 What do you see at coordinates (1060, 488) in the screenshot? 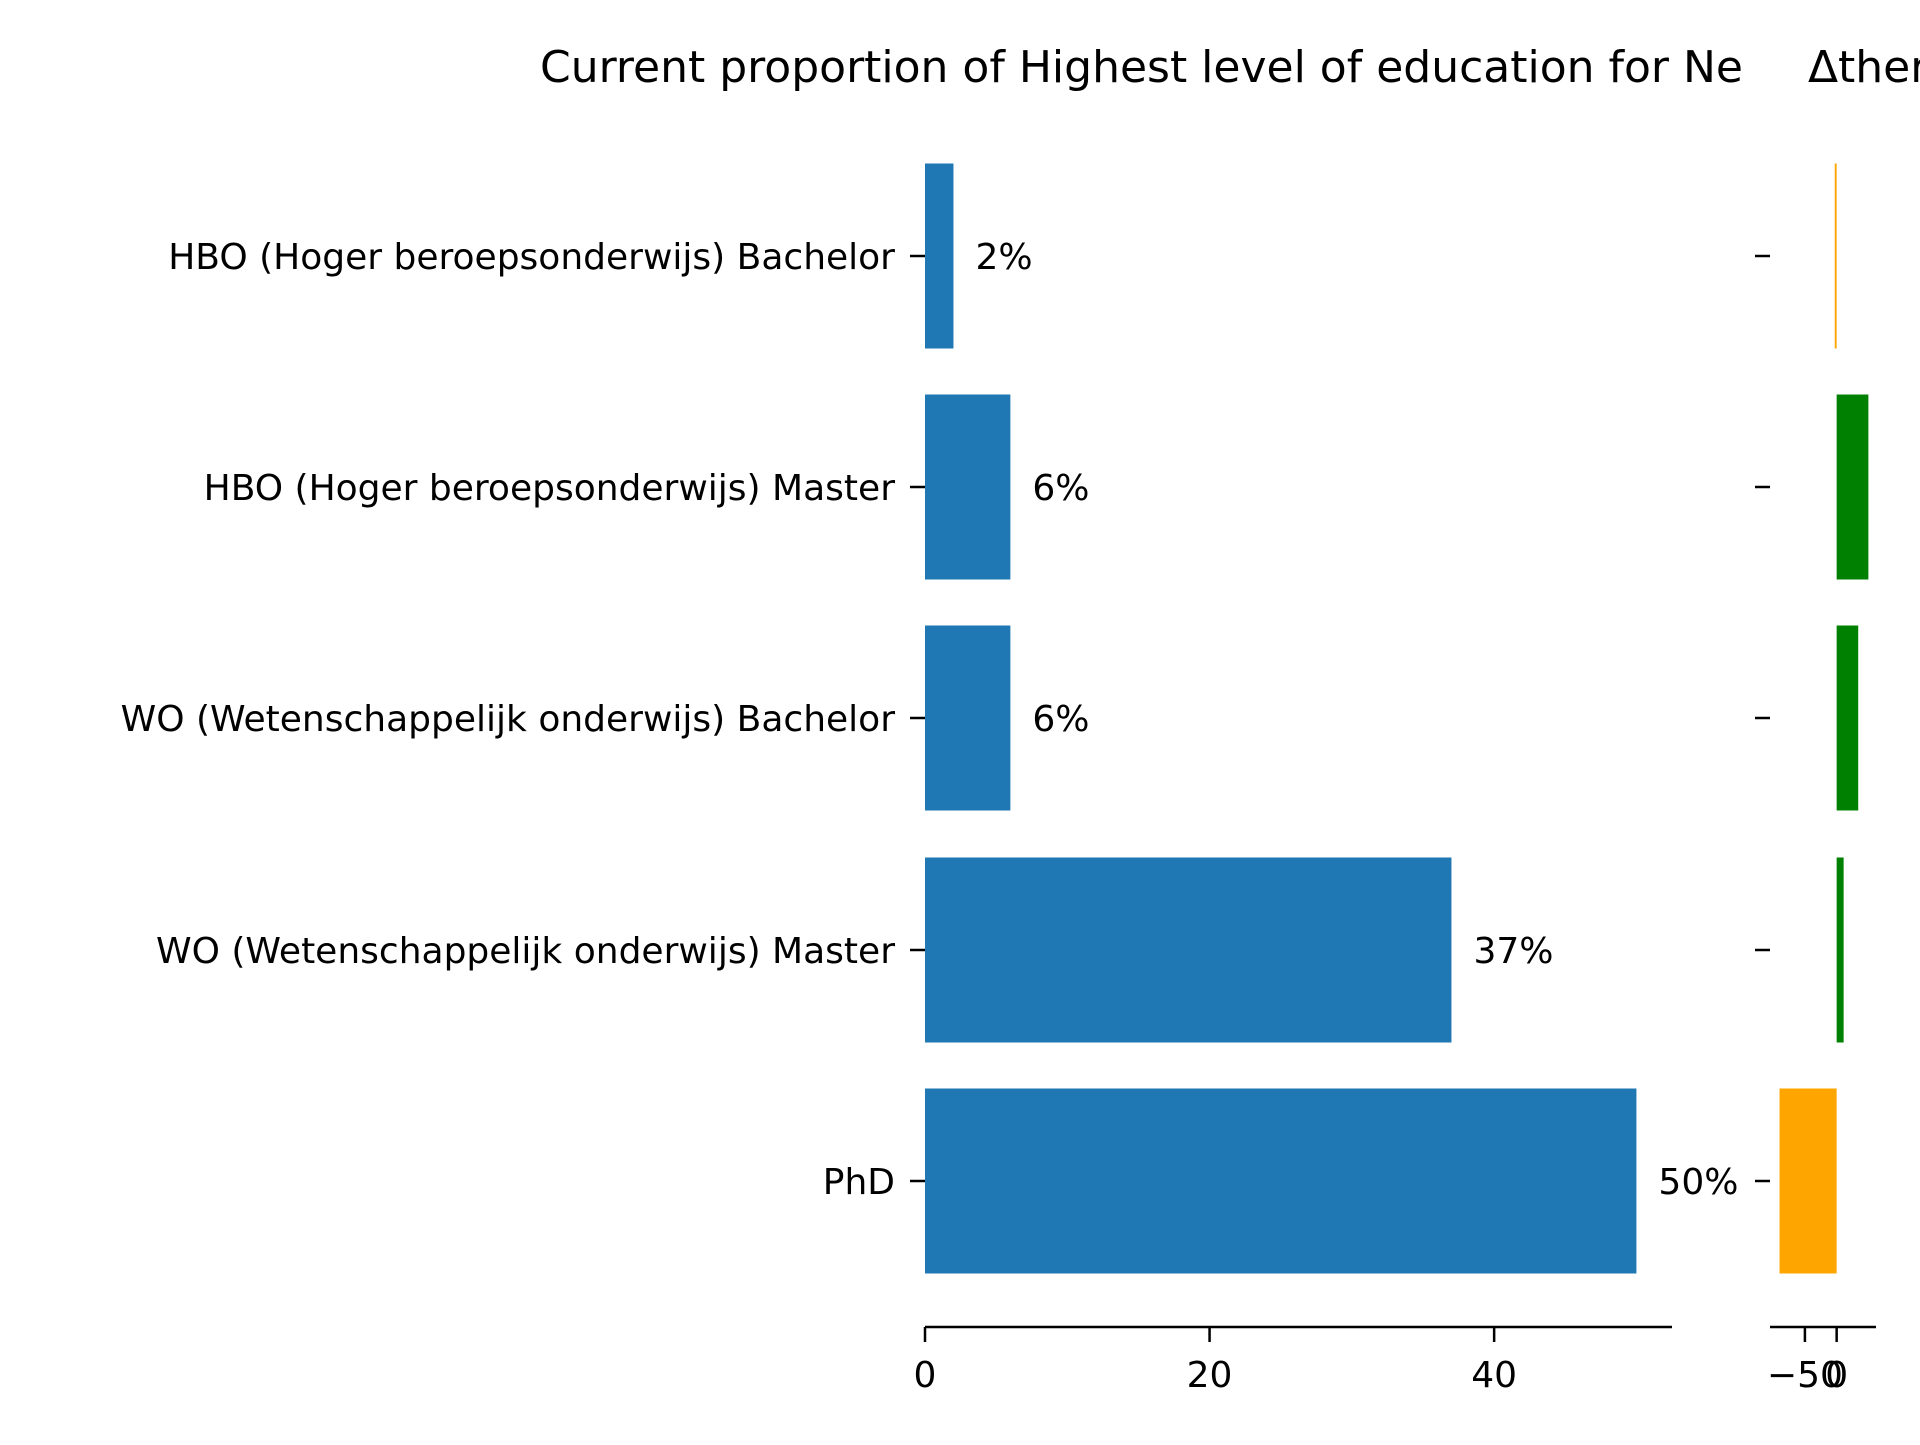
I see `value-label-hbo-hoger-beroepsonderwijs-master: 6%` at bounding box center [1060, 488].